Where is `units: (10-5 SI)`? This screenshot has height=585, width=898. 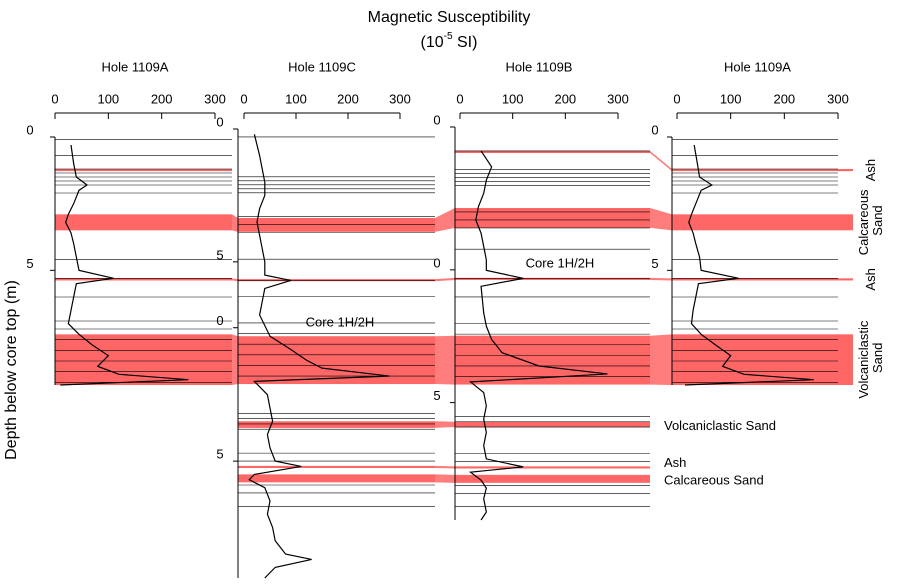
units: (10-5 SI) is located at coordinates (449, 41).